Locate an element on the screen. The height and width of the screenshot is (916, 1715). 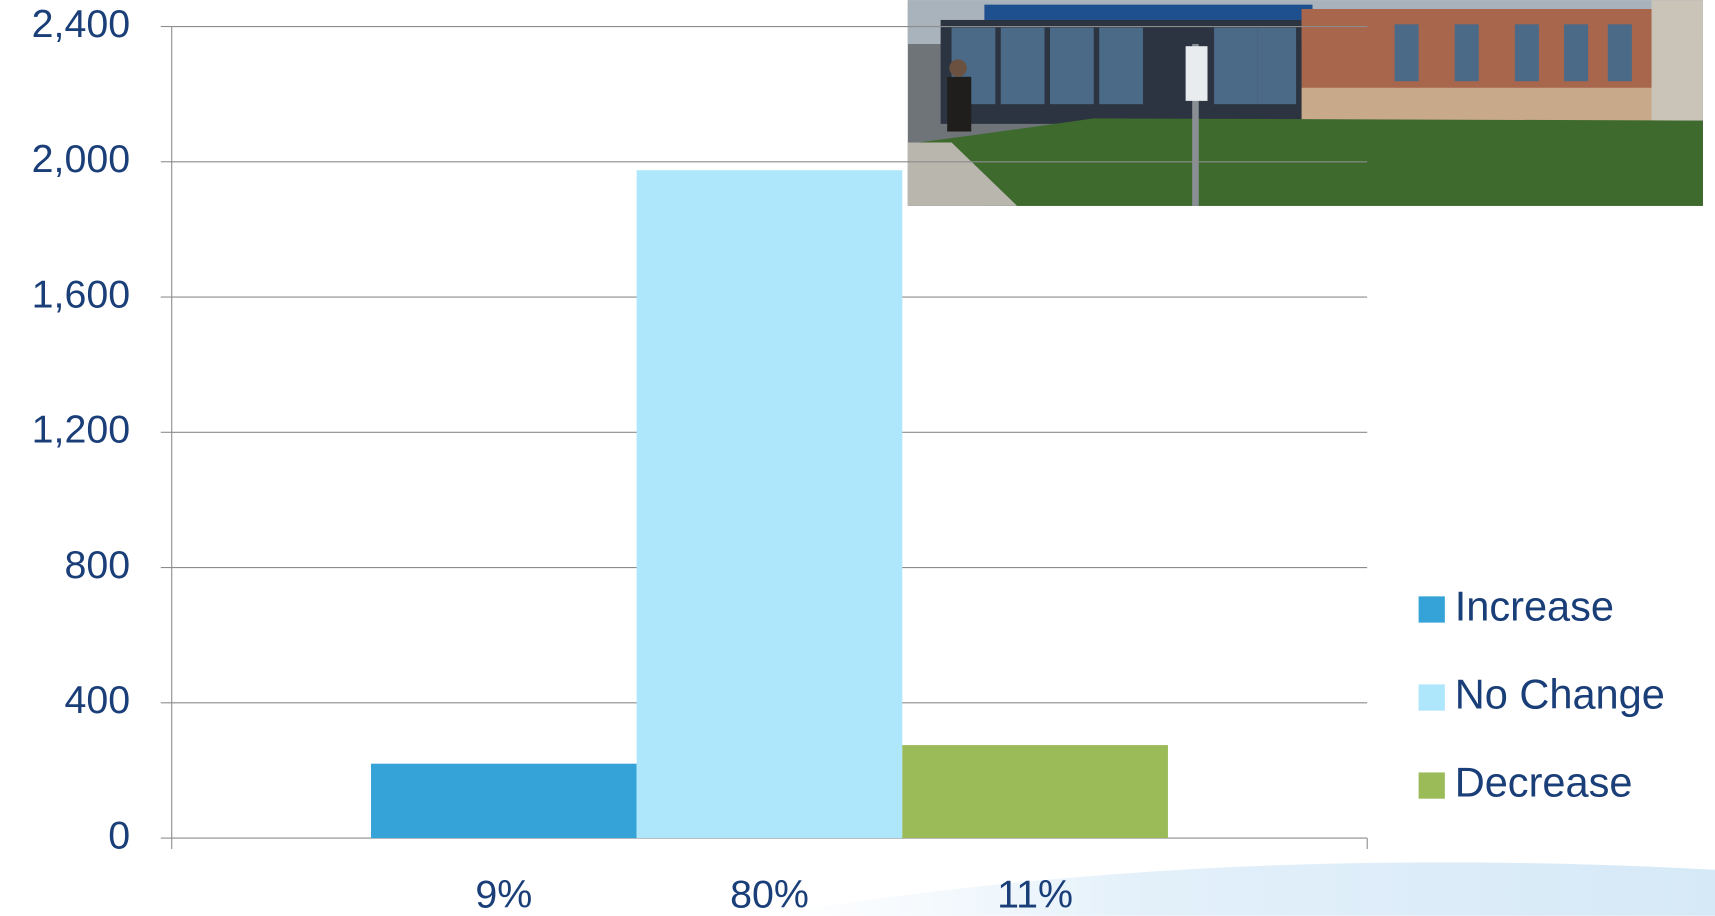
legend-label: No Change is located at coordinates (1560, 694).